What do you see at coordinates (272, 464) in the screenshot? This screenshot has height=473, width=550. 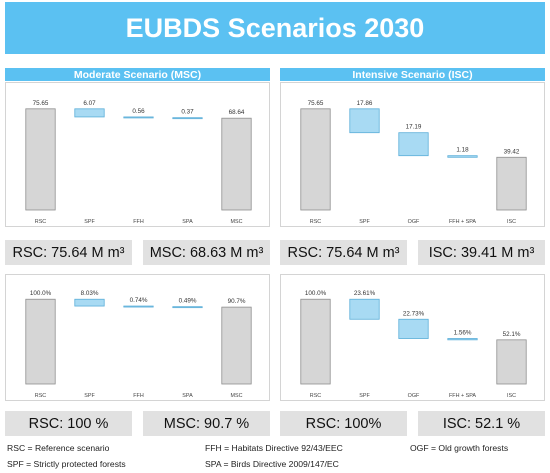 I see `legend-spa: SPA = Birds Directive 2009/147/EC` at bounding box center [272, 464].